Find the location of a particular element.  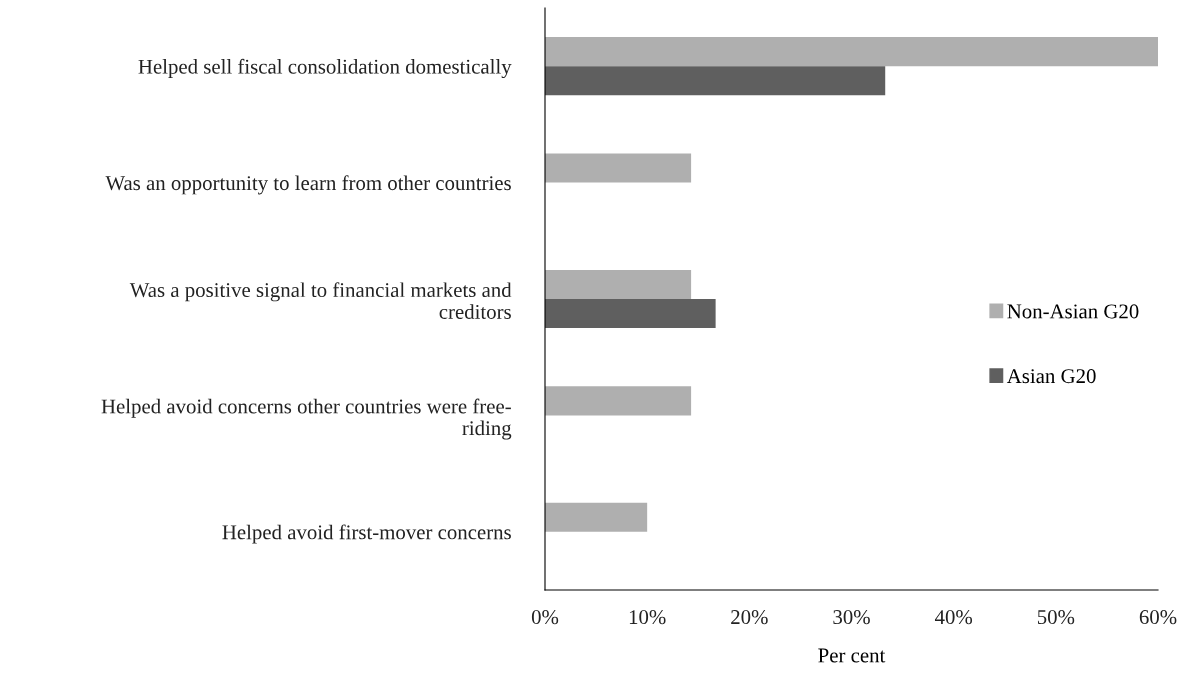

x-tick-label: 50% is located at coordinates (1056, 617).